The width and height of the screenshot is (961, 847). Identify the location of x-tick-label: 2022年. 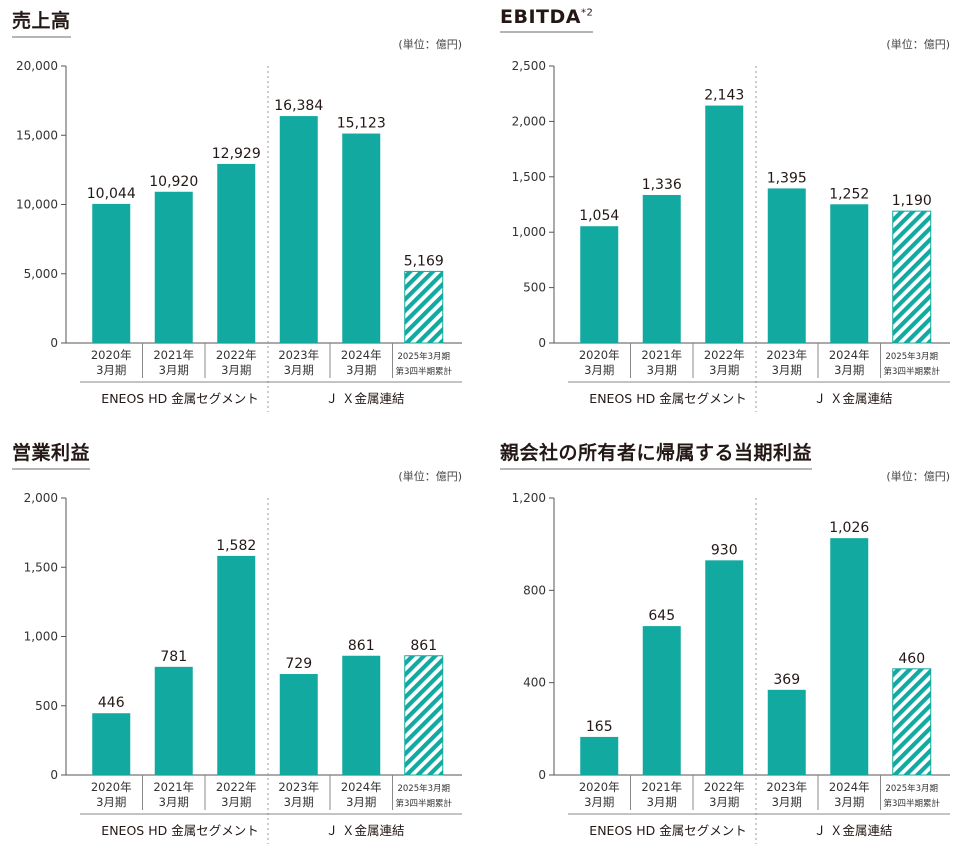
(236, 355).